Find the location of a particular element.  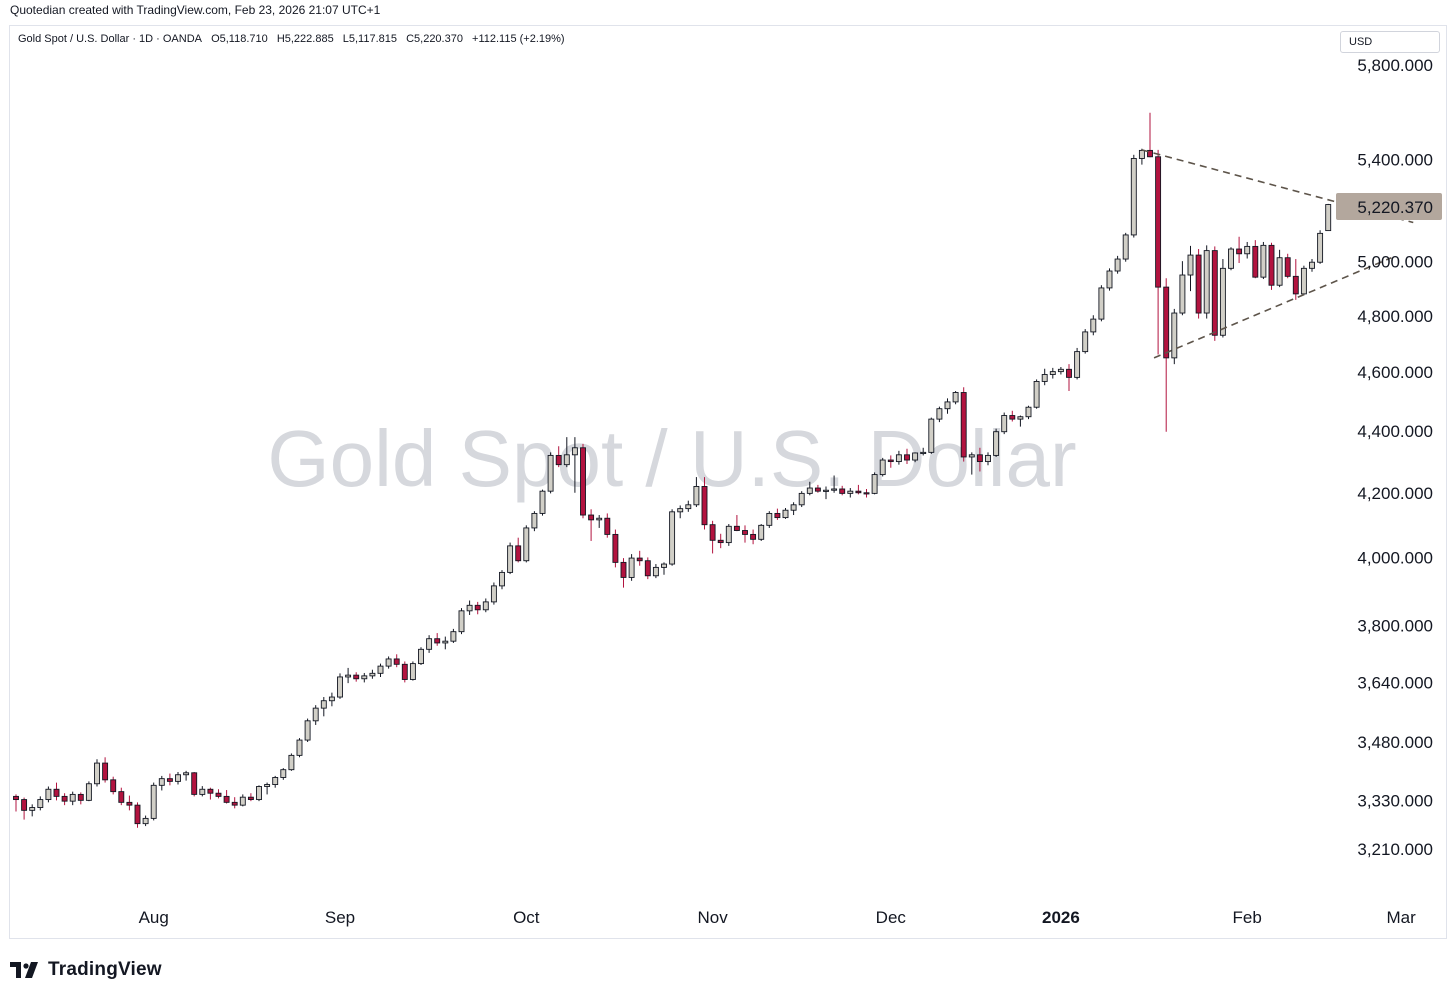

symbol-watermark: Gold Spot / U.S. Dollar is located at coordinates (671, 458).